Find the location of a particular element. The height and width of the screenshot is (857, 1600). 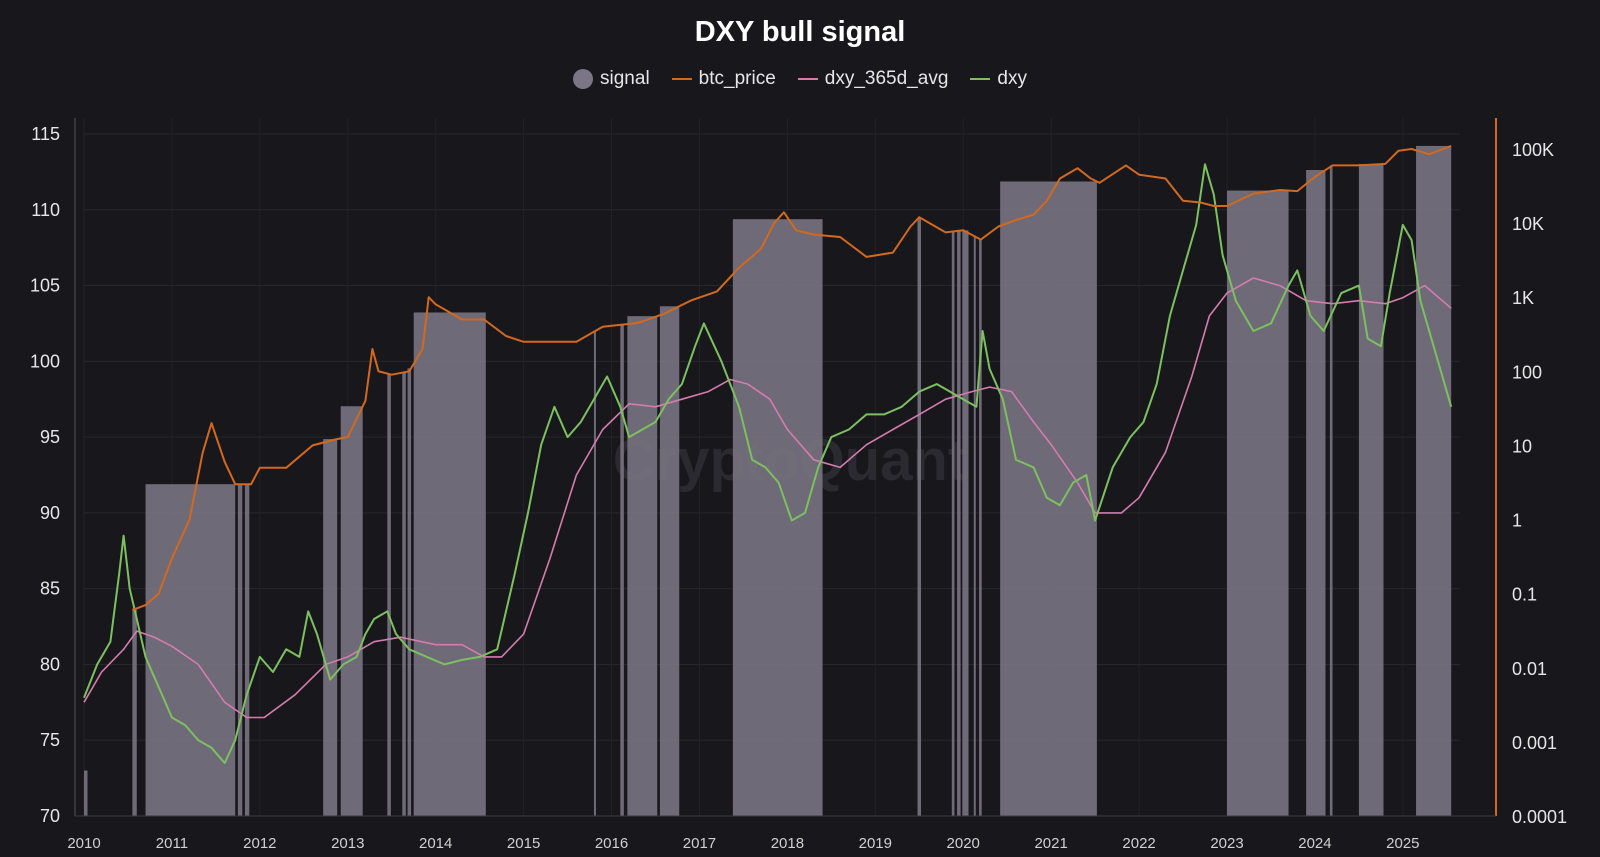

x-tick-label: 2019 is located at coordinates (875, 843).